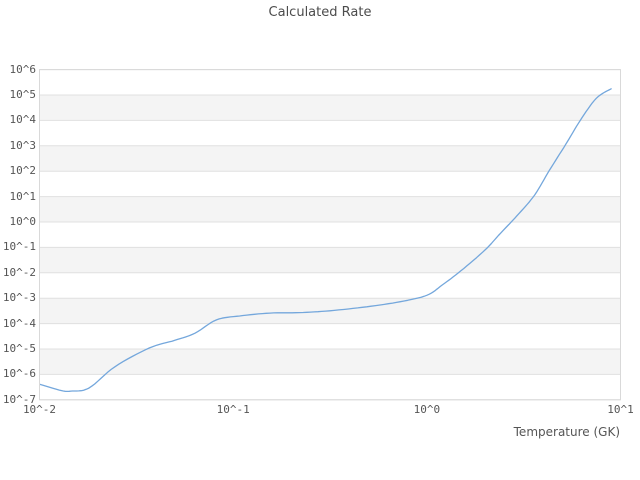  What do you see at coordinates (19, 272) in the screenshot?
I see `y-tick-label: 10^-2` at bounding box center [19, 272].